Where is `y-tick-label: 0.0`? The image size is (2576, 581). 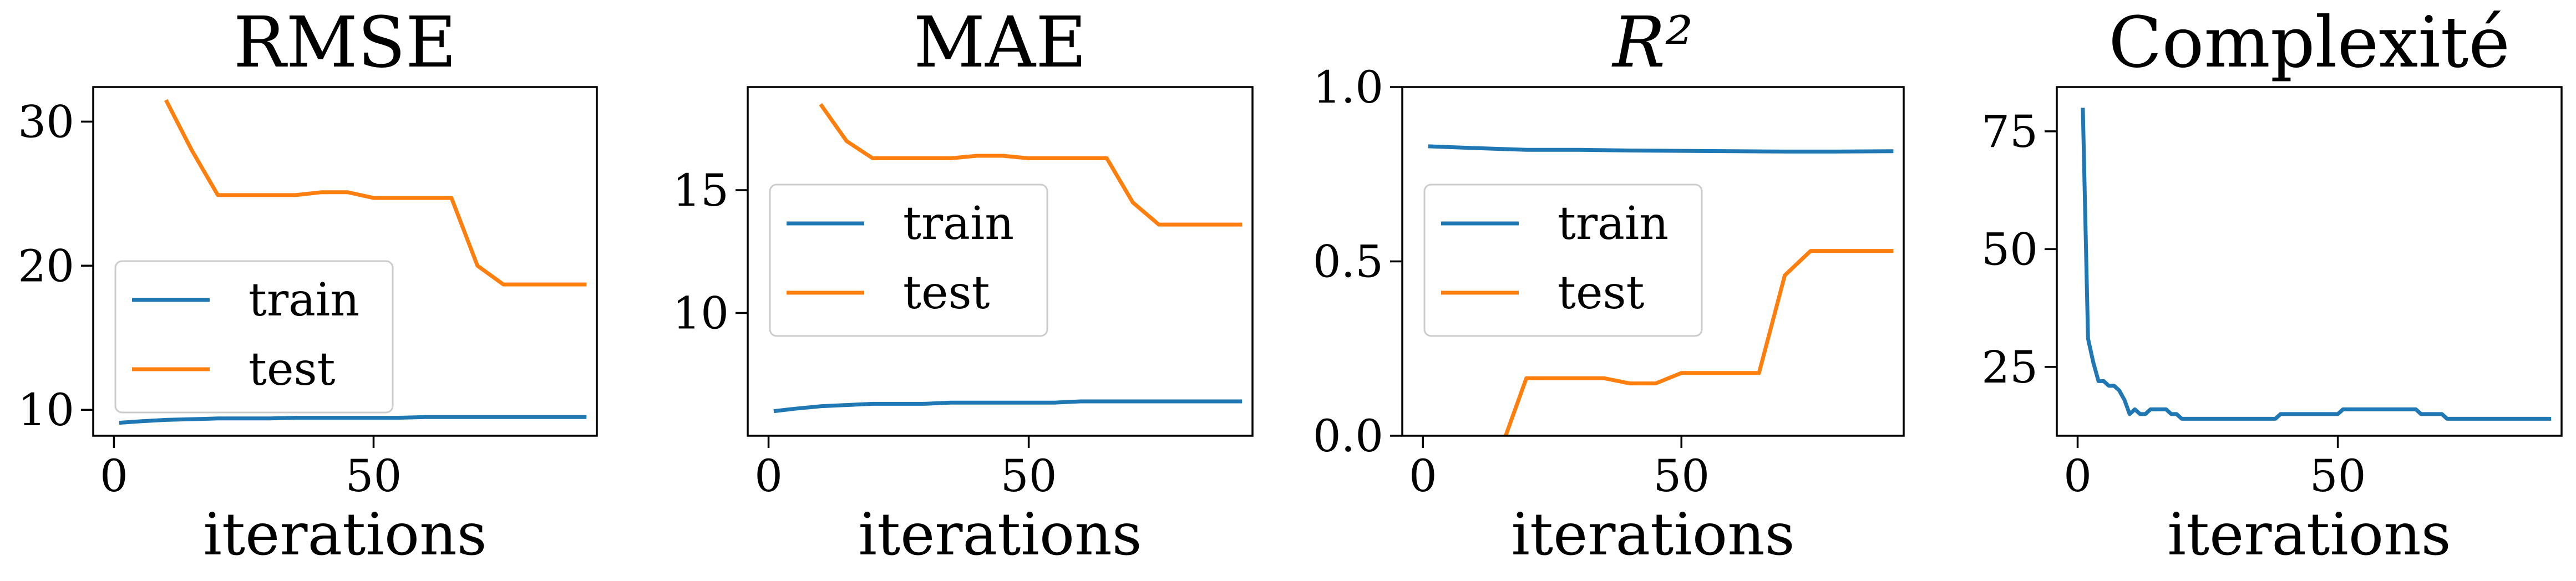 y-tick-label: 0.0 is located at coordinates (1348, 436).